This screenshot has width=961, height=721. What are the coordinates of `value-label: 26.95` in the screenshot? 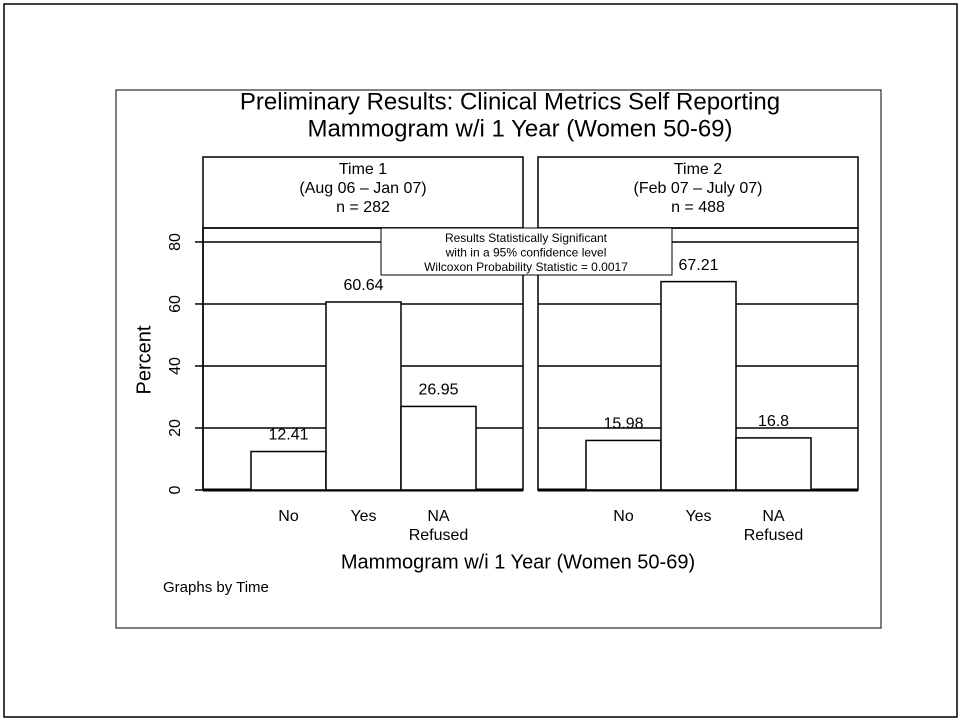 It's located at (438, 390).